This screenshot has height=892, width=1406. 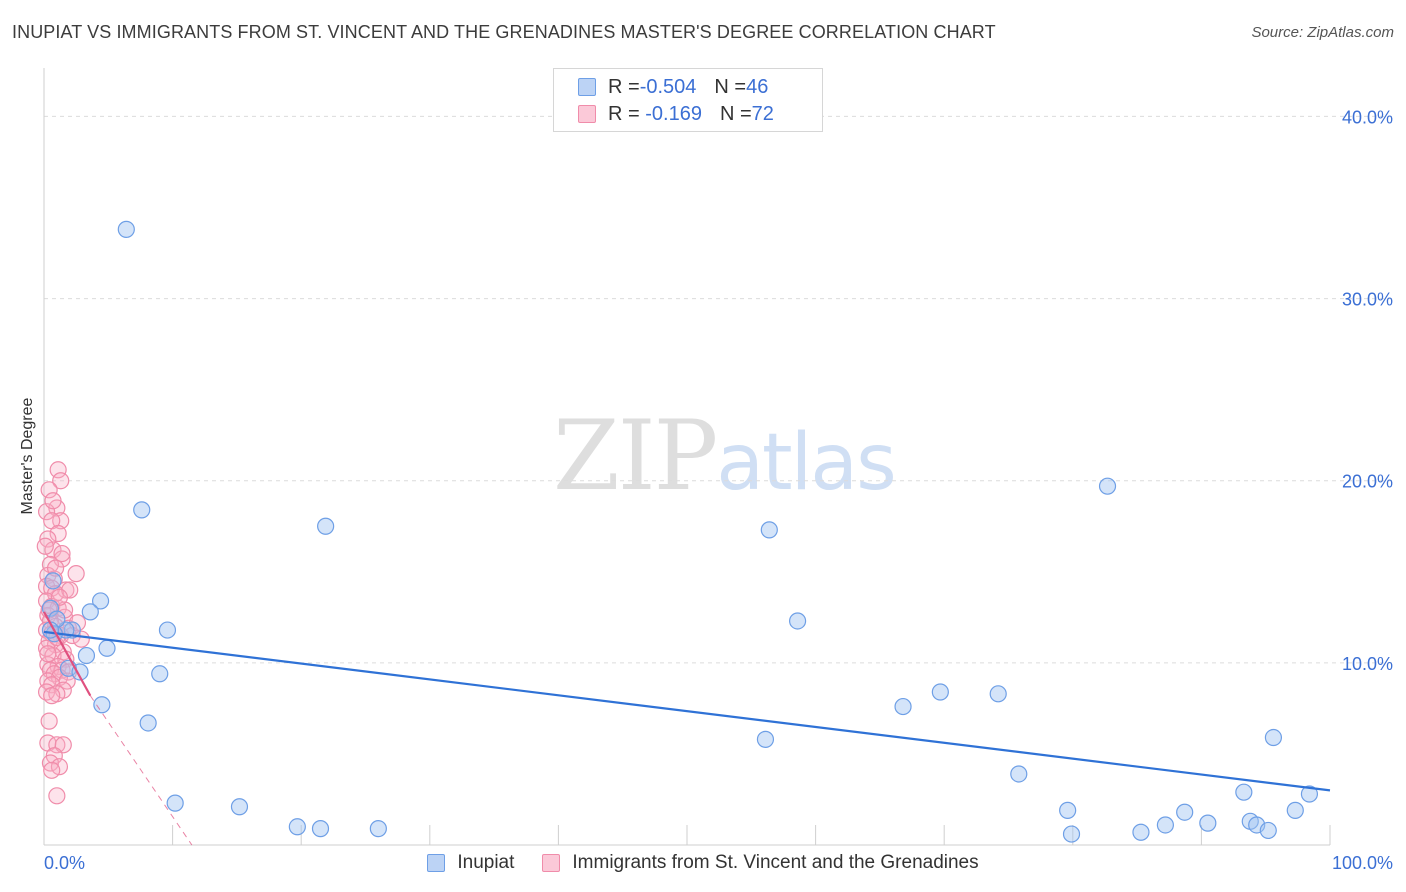 I want to click on svg-trend-line-extension, so click(x=141, y=770).